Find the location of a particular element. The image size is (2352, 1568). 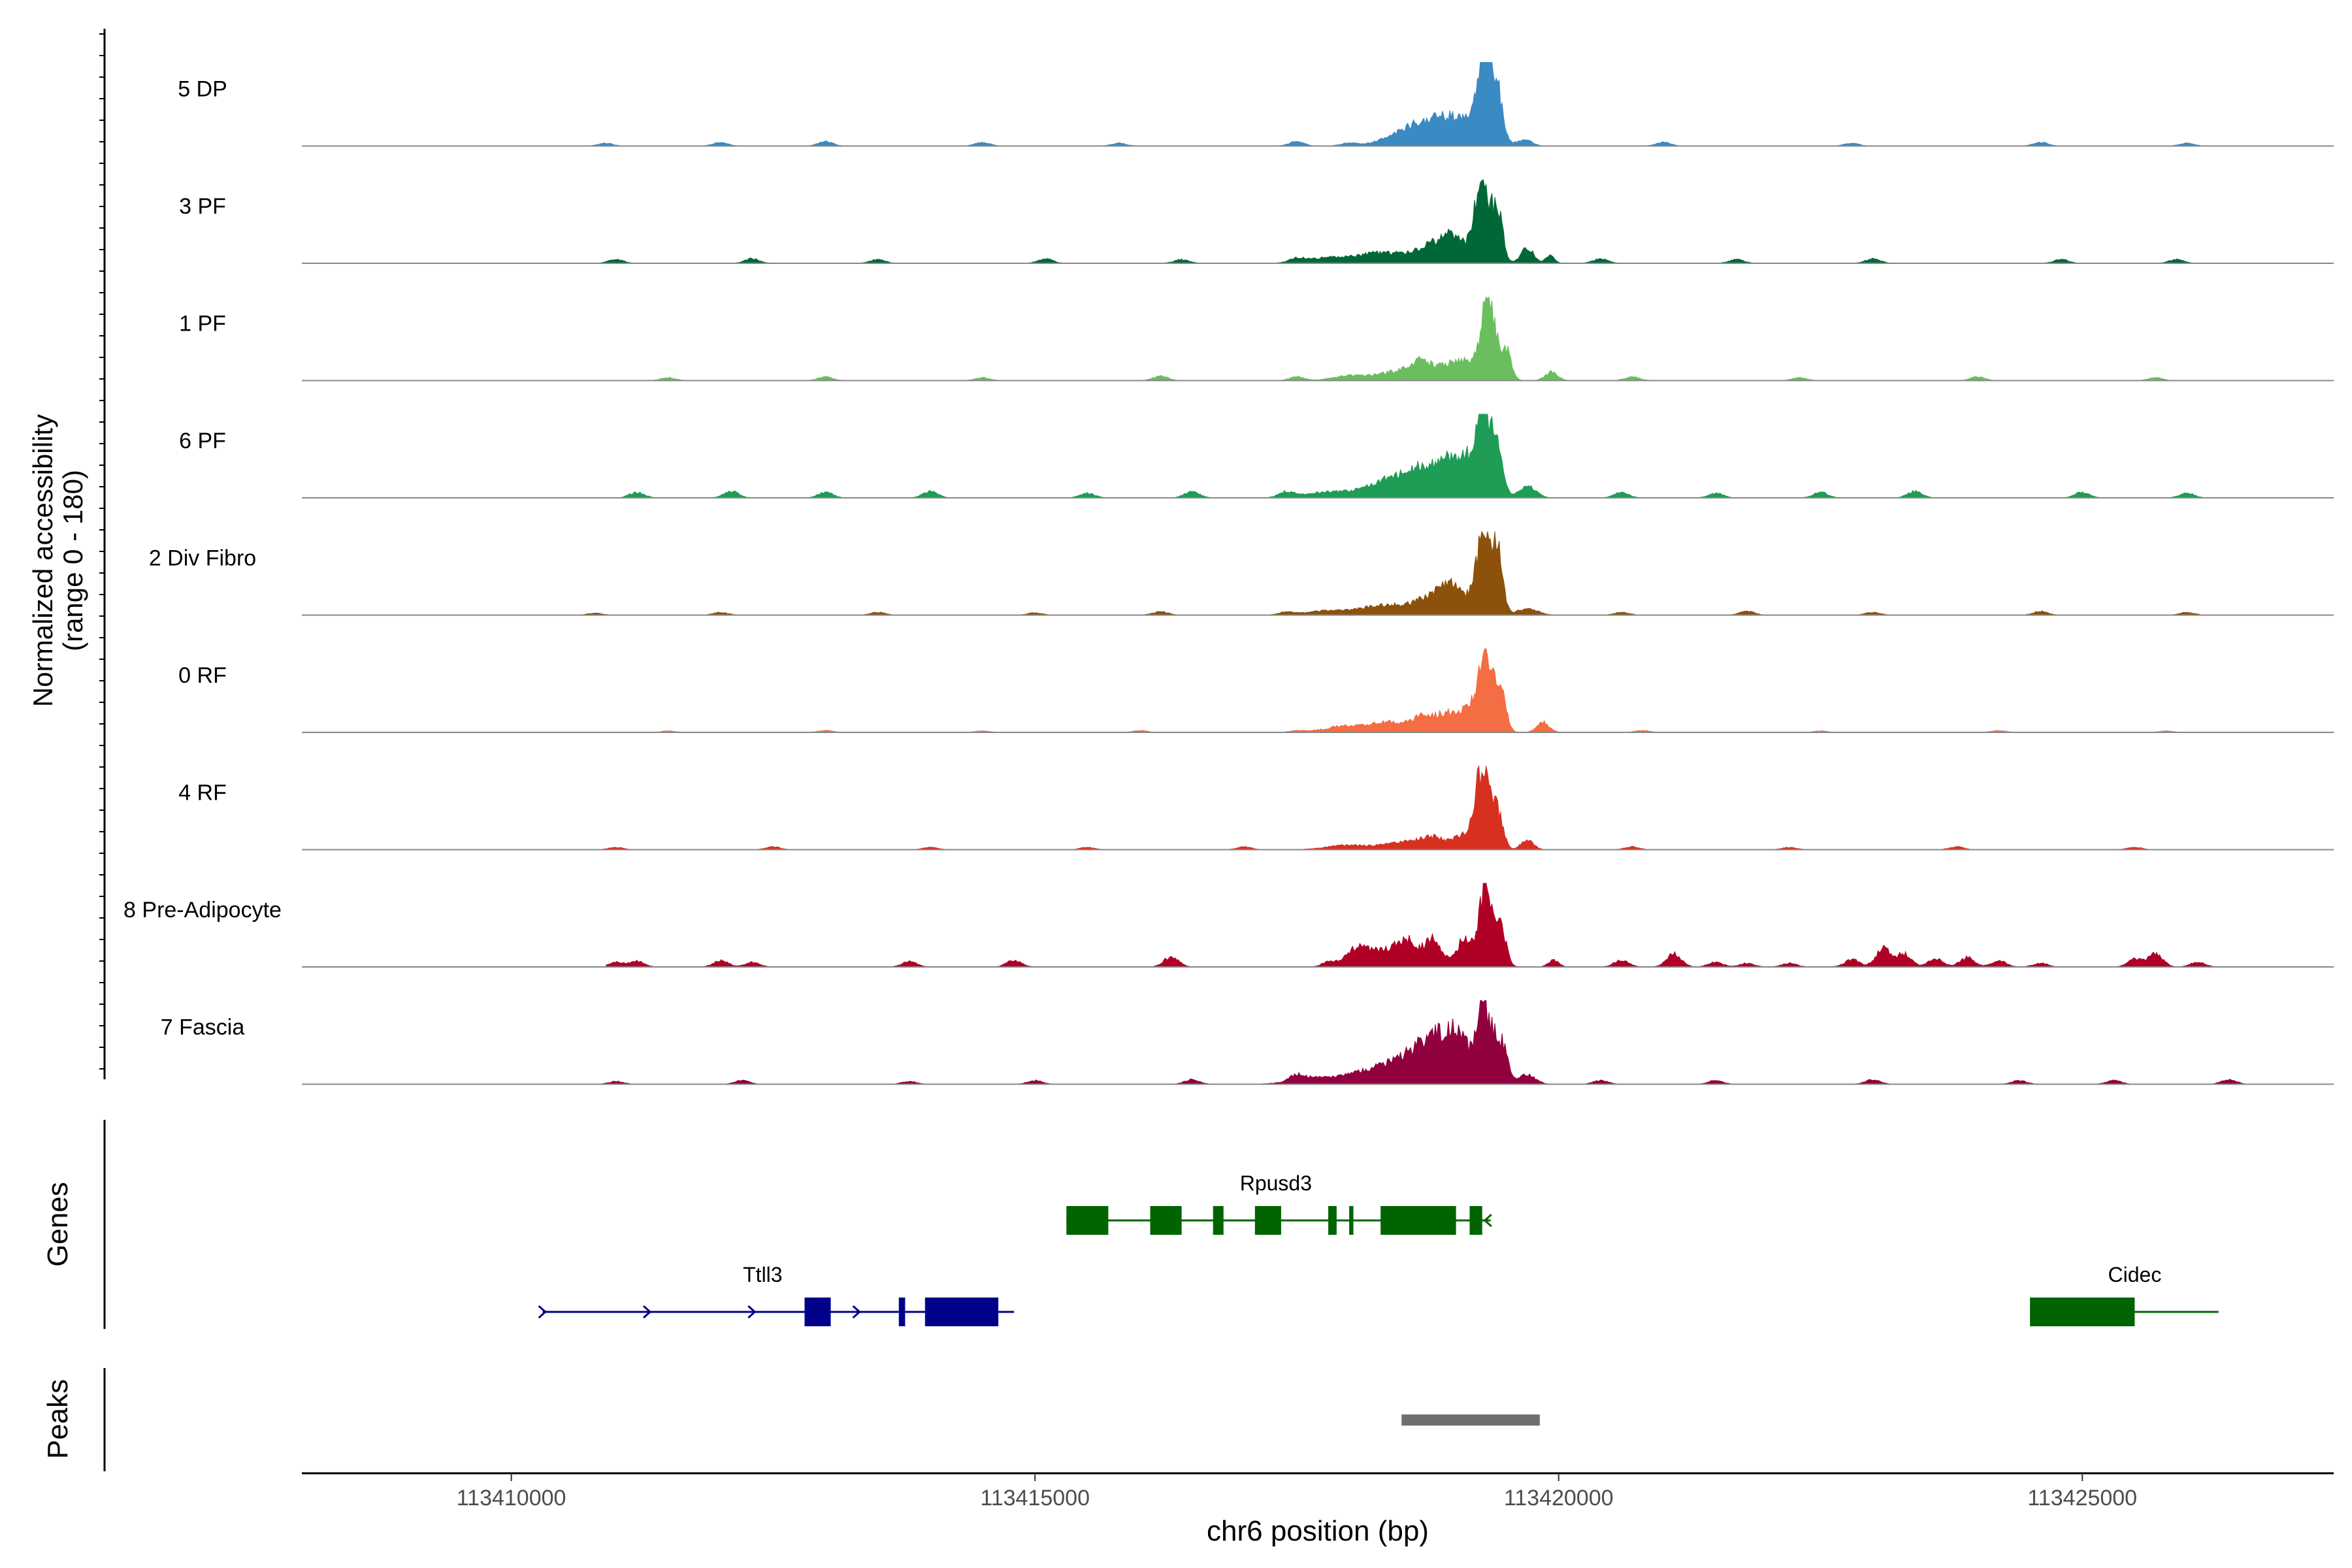

gene-label: Rpusd3 is located at coordinates (1276, 1183).